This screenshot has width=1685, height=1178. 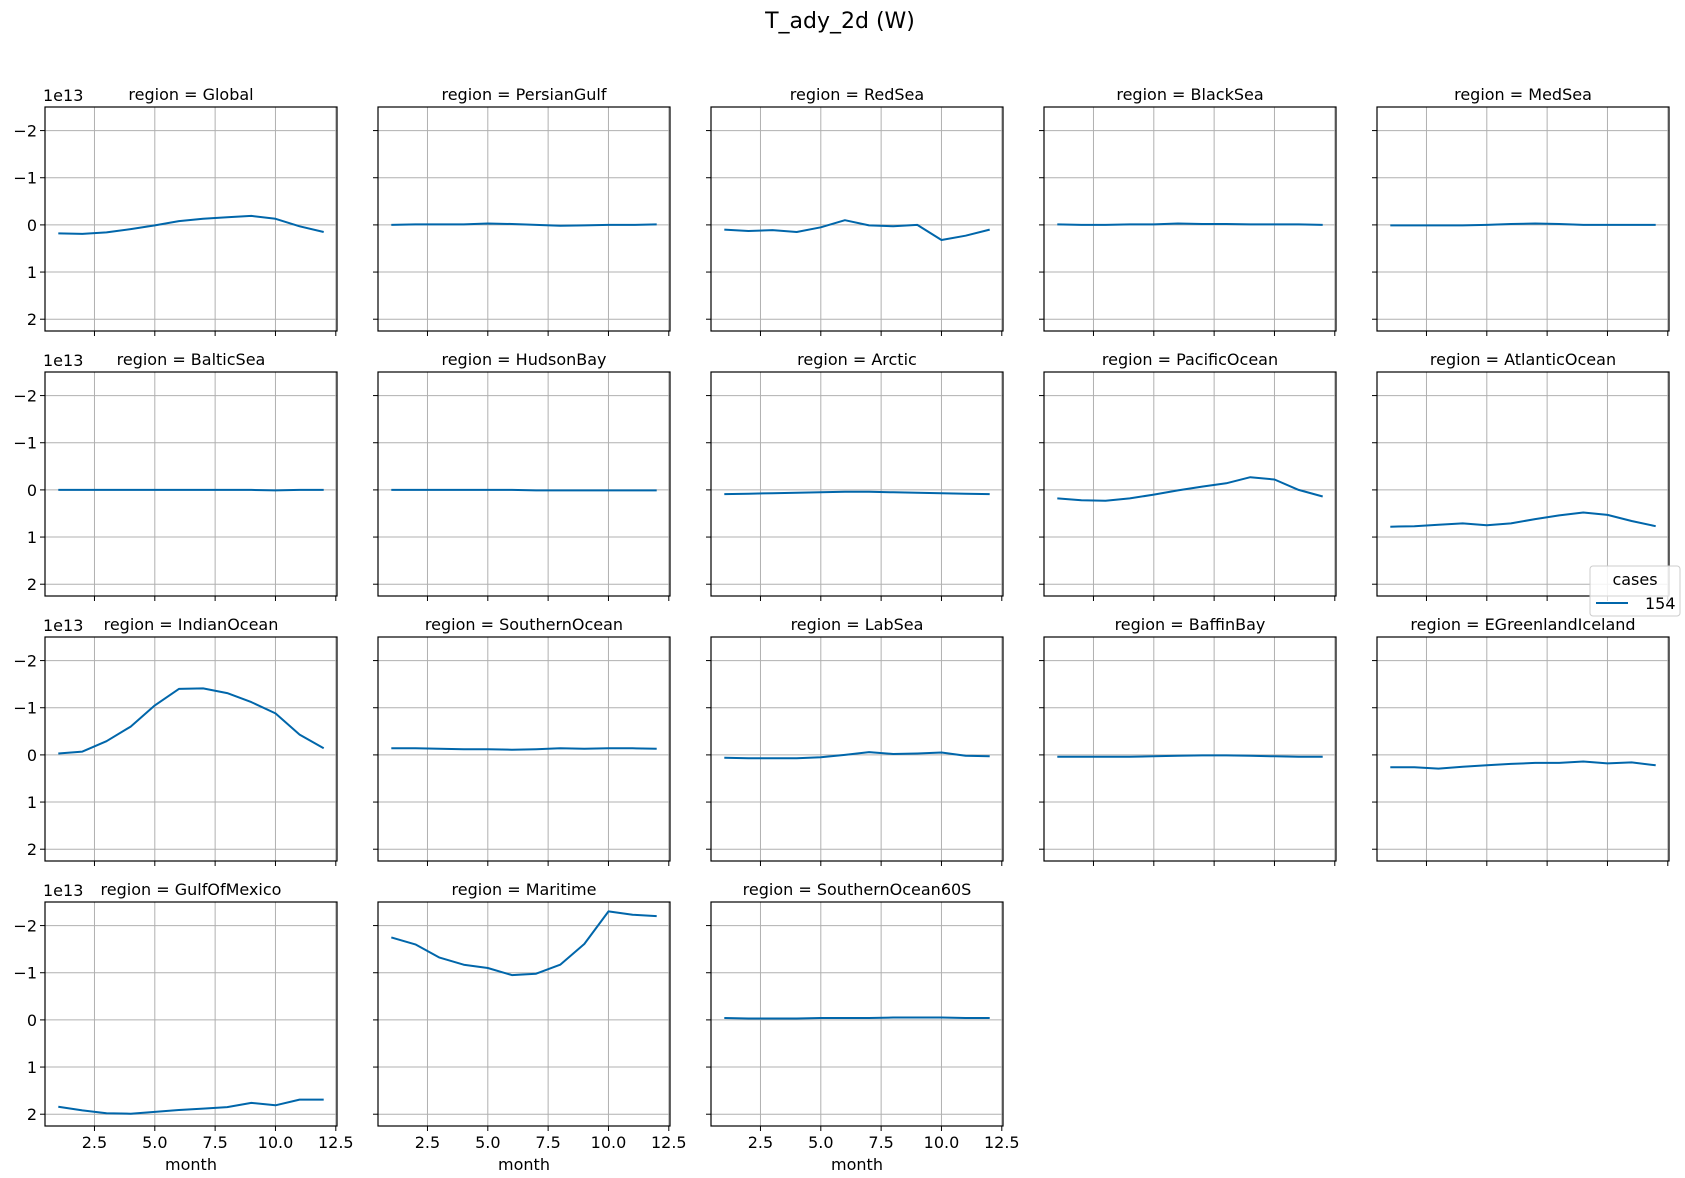 I want to click on panel-title: region = Global, so click(x=190, y=94).